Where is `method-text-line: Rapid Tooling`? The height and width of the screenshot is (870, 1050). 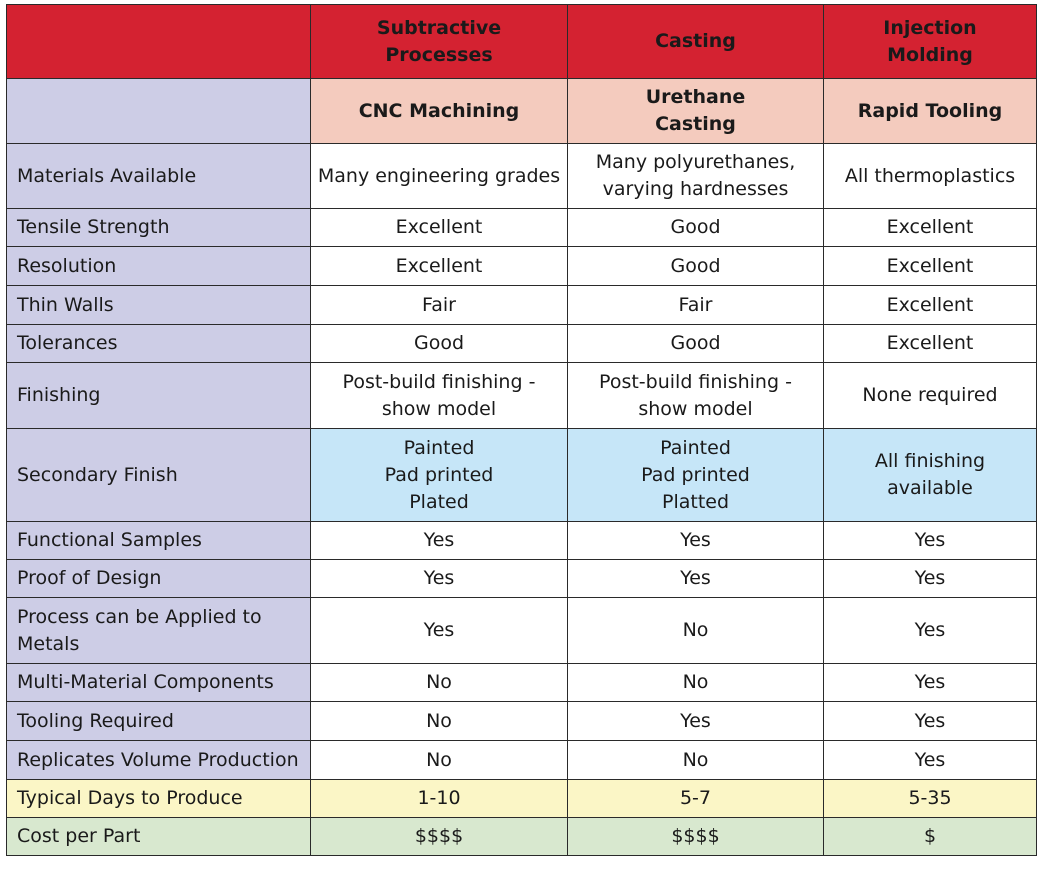
method-text-line: Rapid Tooling is located at coordinates (930, 110).